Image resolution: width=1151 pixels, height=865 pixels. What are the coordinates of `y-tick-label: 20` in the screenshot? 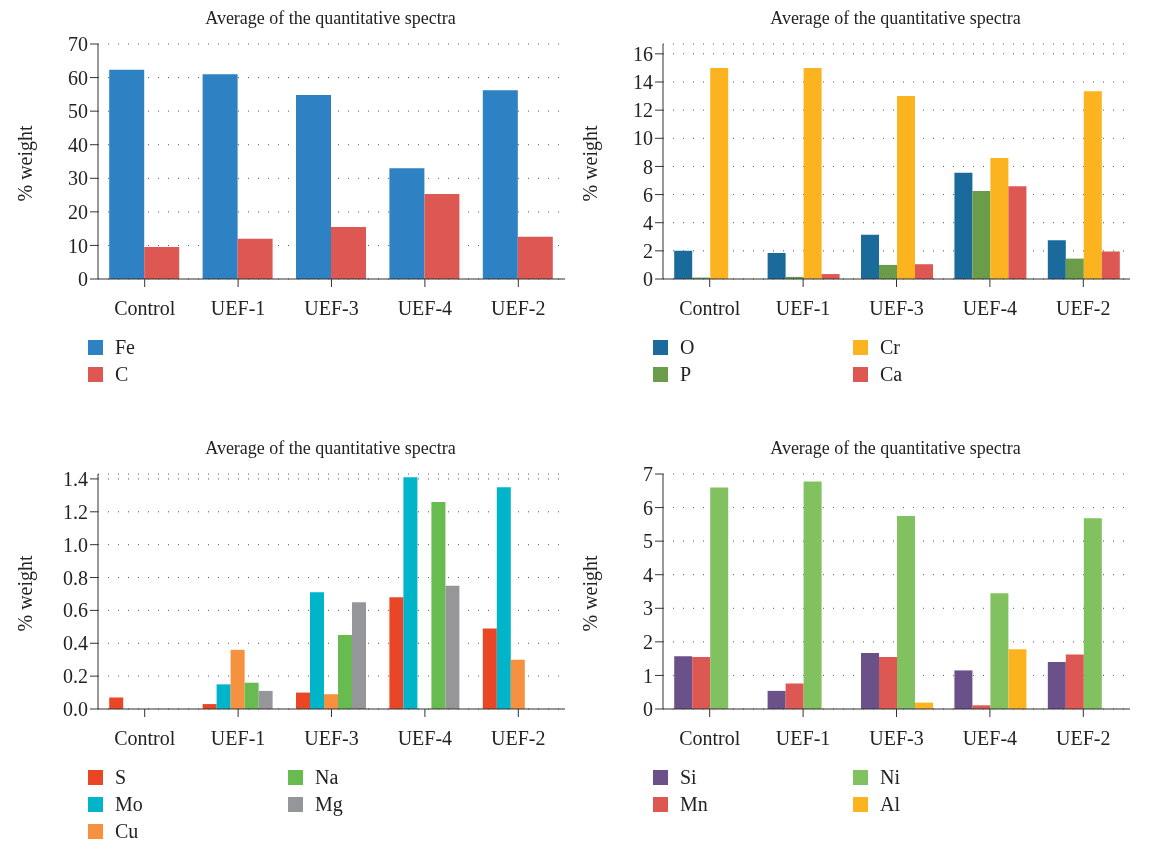 It's located at (78, 211).